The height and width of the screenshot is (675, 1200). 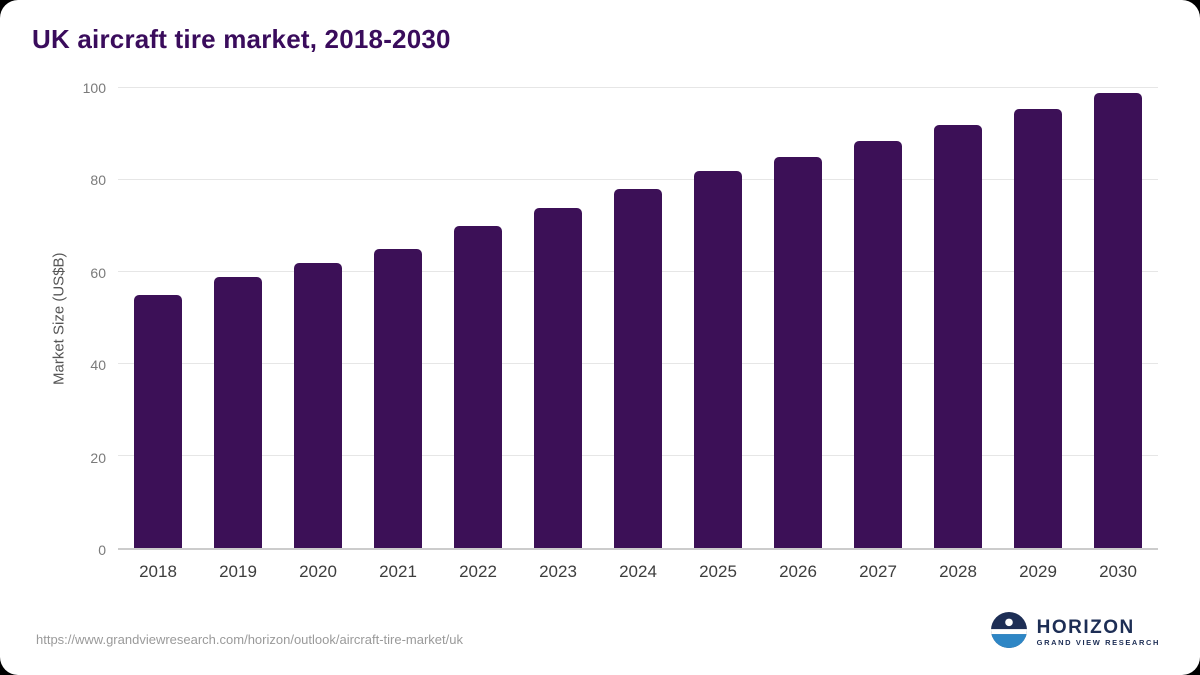 I want to click on x-tick-label: 2018, so click(x=158, y=571).